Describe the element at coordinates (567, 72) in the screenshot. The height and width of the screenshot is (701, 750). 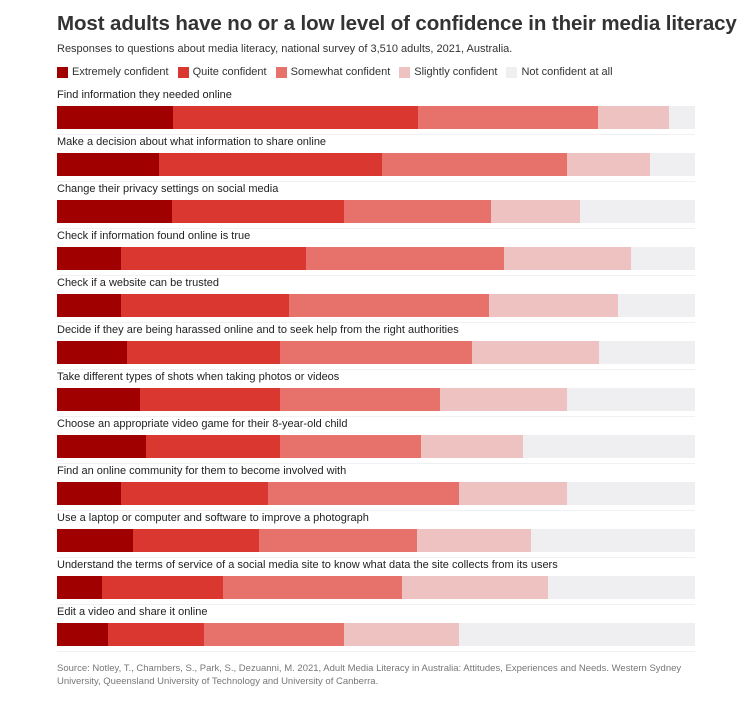
I see `legend-label: Not confident at all` at that location.